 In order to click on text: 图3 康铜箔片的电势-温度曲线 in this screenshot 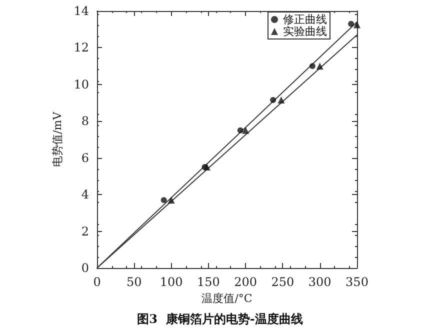, I will do `click(220, 319)`.